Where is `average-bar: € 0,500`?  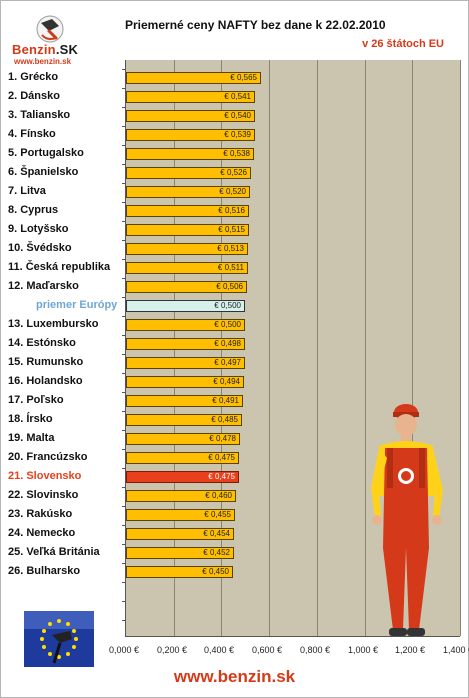
average-bar: € 0,500 is located at coordinates (185, 306).